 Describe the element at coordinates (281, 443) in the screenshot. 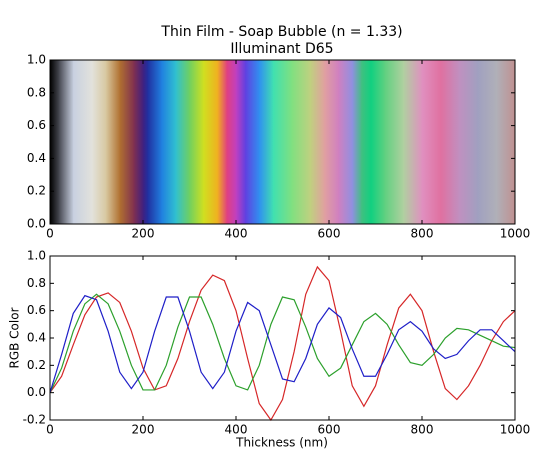

I see `x-axis-label: Thickness (nm)` at that location.